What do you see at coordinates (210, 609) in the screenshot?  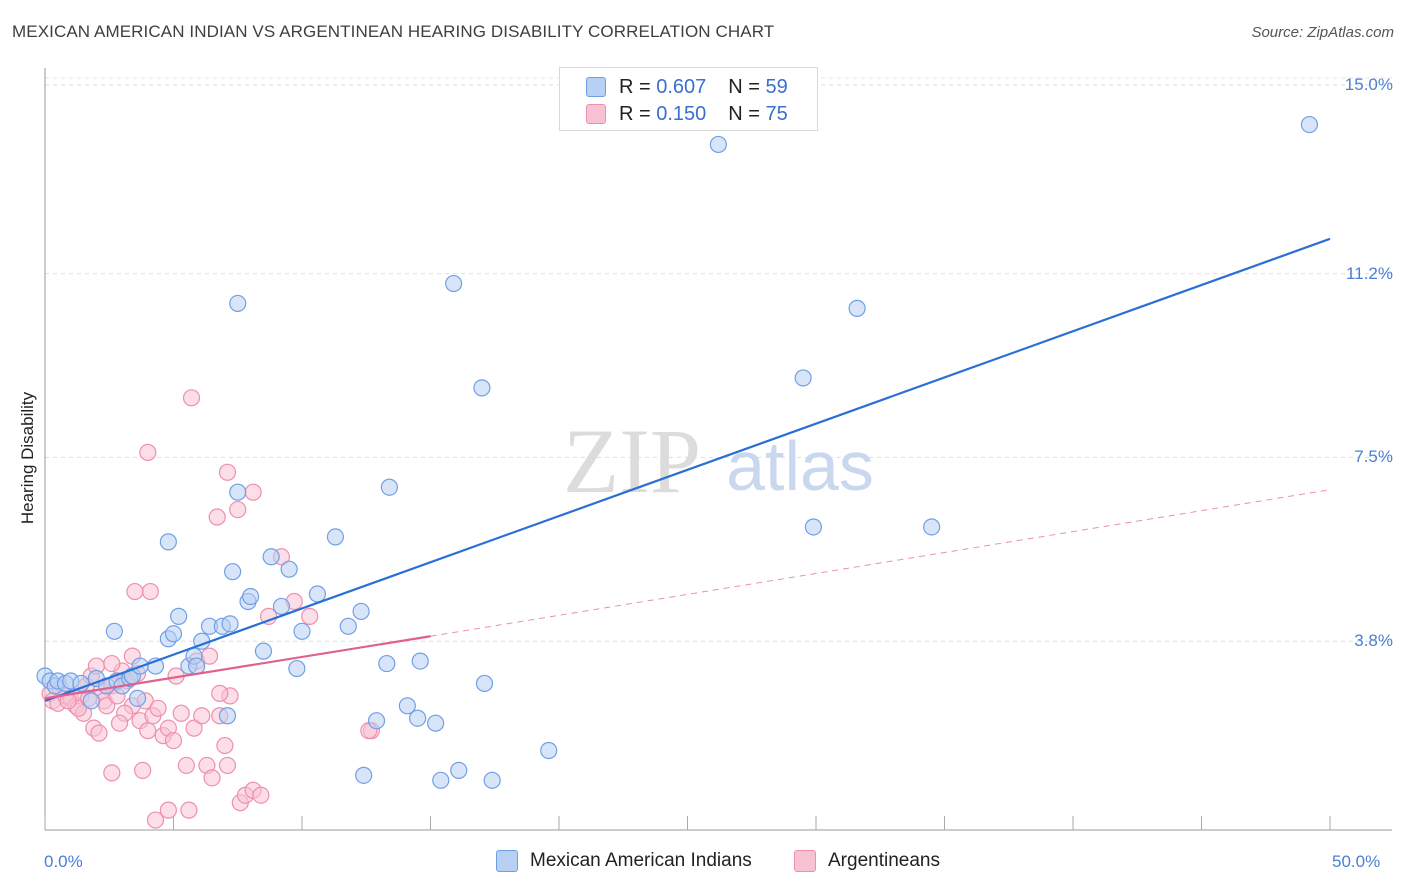 I see `argentineans-points` at bounding box center [210, 609].